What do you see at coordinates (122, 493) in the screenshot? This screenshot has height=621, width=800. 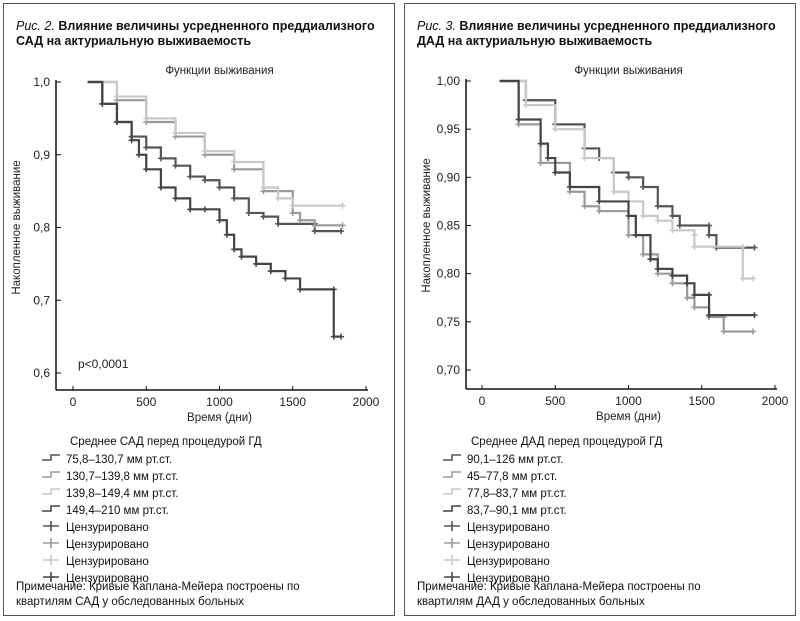 I see `legend-label: 139,8–149,4 мм рт.ст.` at bounding box center [122, 493].